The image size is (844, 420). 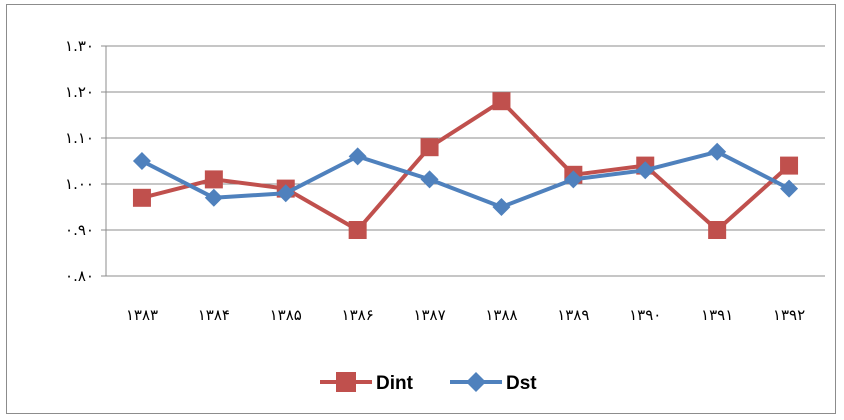 I want to click on x-tick-label: ۱۳۸۶, so click(x=358, y=315).